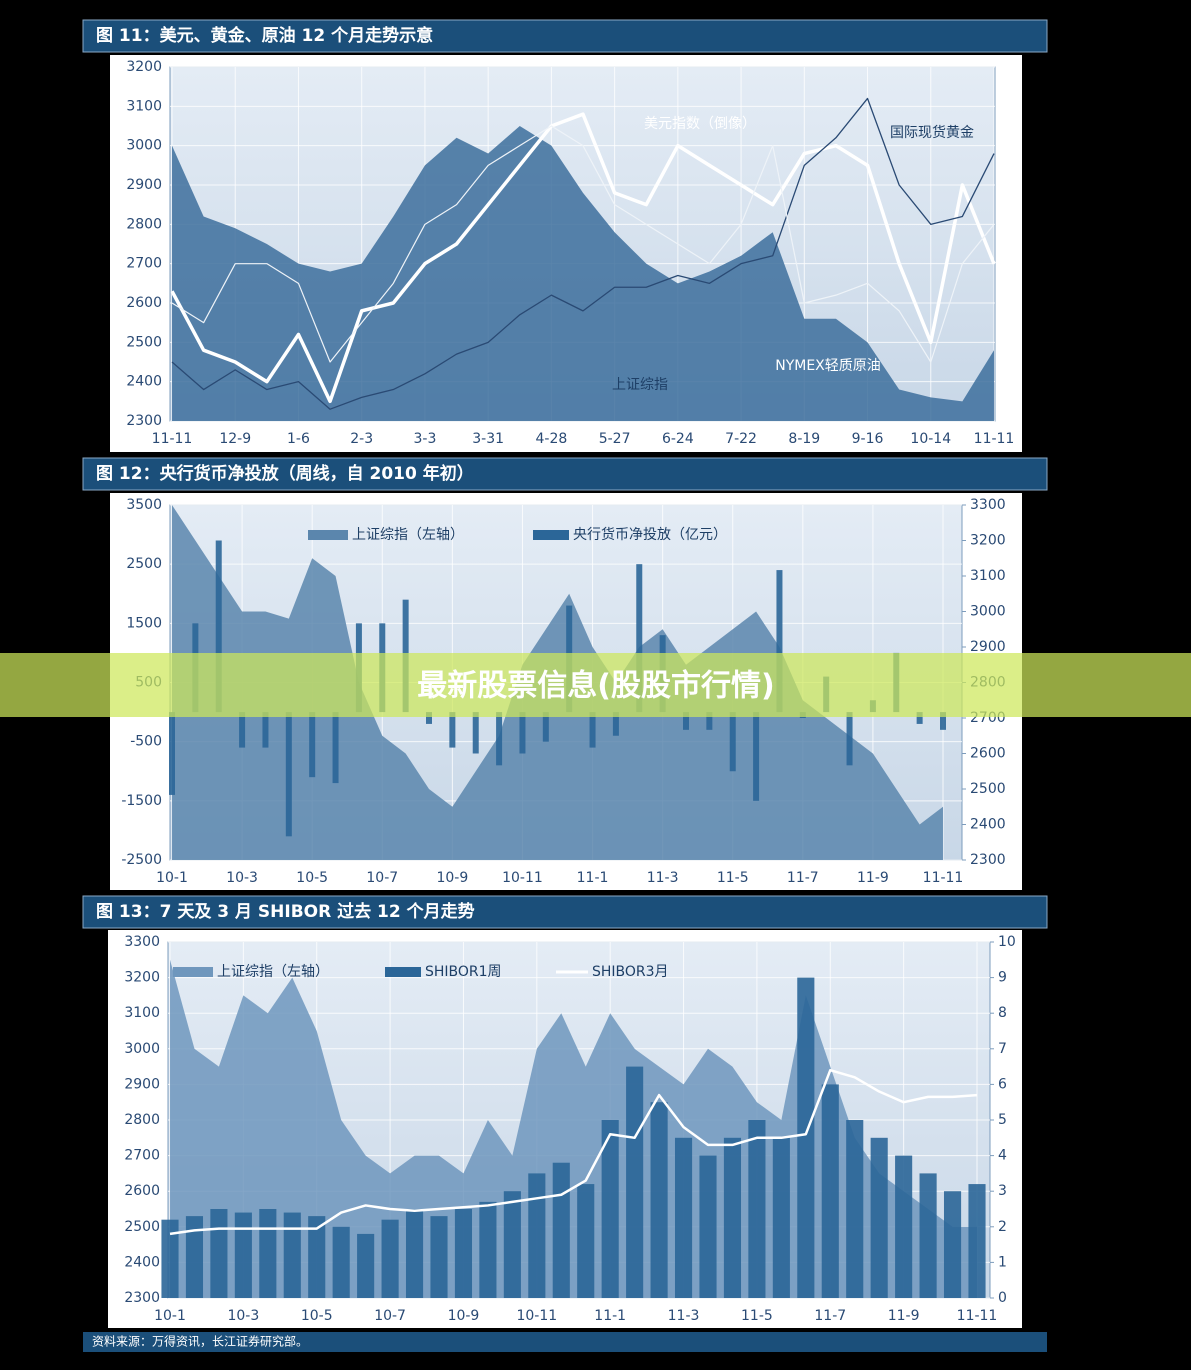  I want to click on y2-tick-label: 0, so click(1002, 1298).